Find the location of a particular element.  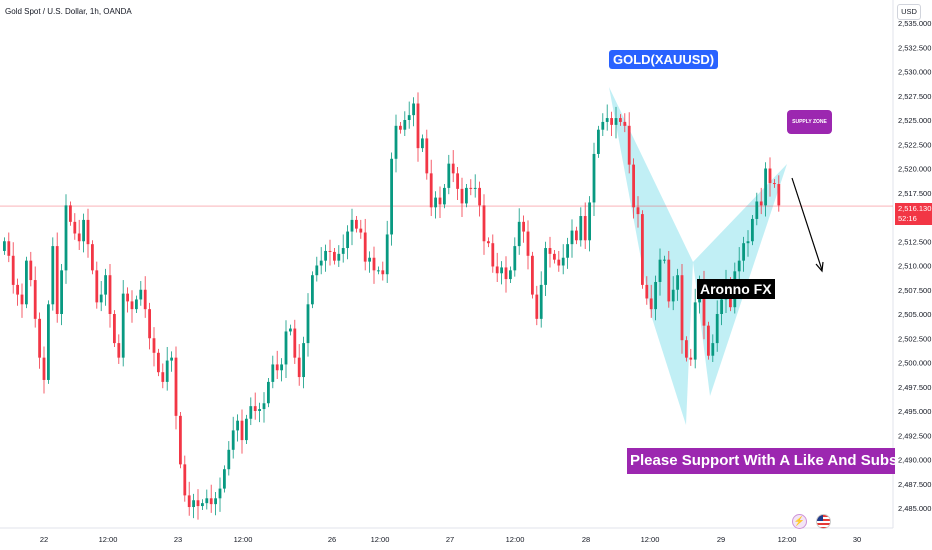

projection-arrow-head is located at coordinates (819, 267).